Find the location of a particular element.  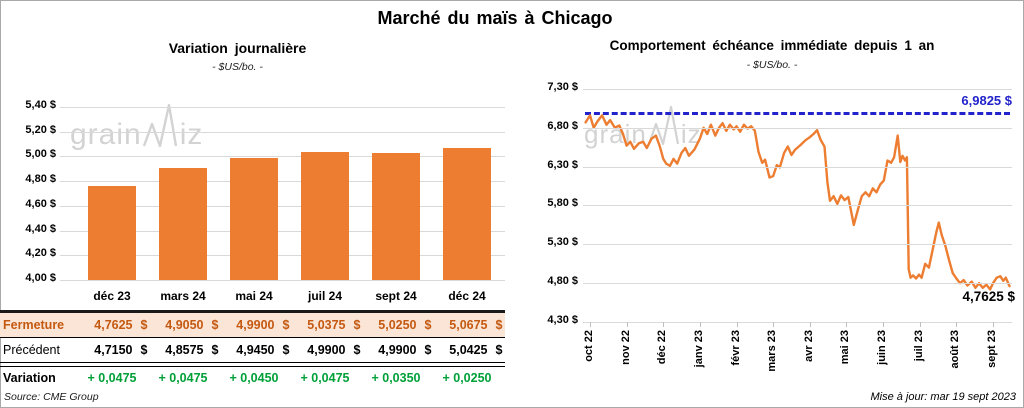

bar-chart-title: Variation journalière is located at coordinates (237, 48).